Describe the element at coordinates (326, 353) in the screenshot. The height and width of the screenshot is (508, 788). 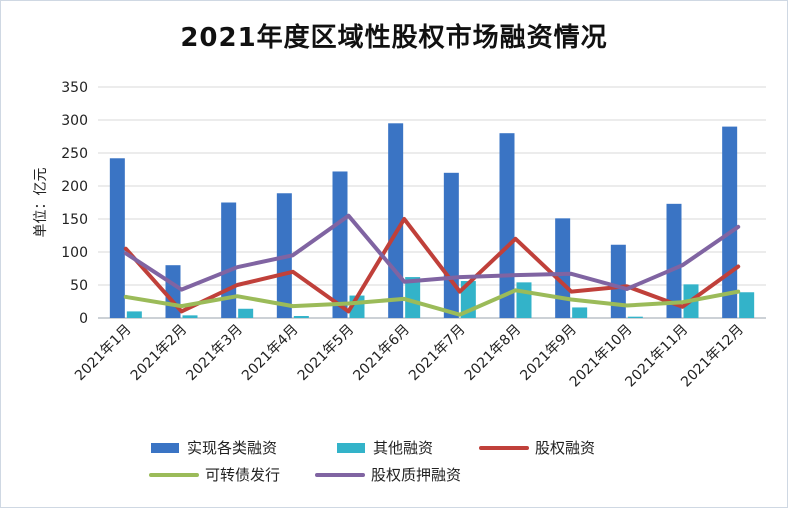
I see `x-tick-label: 2021年5月` at that location.